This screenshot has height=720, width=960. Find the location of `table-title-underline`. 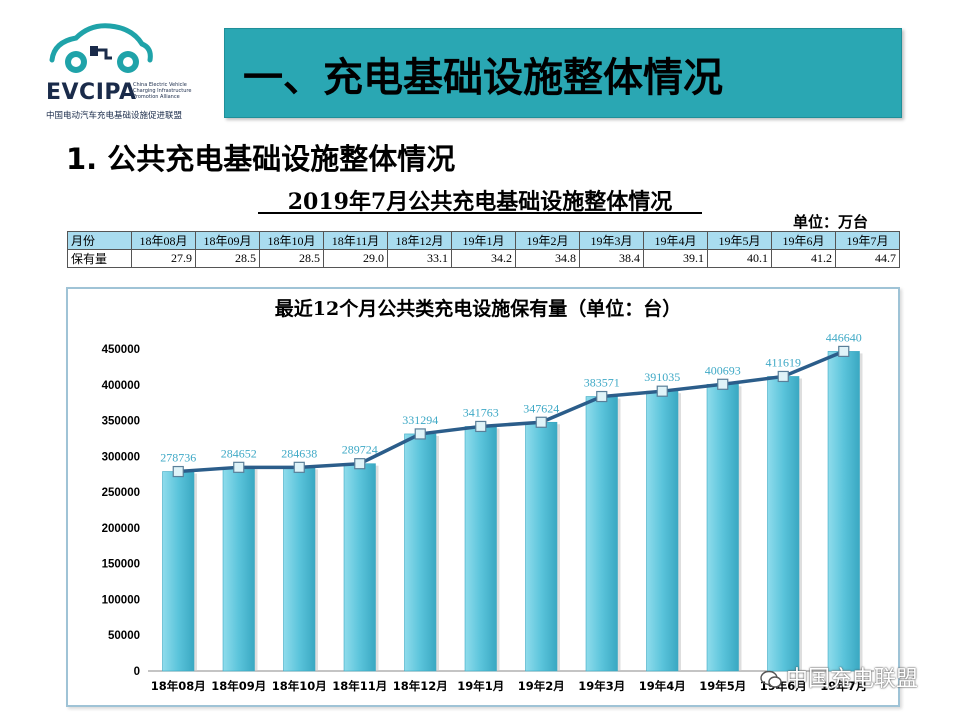

table-title-underline is located at coordinates (480, 213).